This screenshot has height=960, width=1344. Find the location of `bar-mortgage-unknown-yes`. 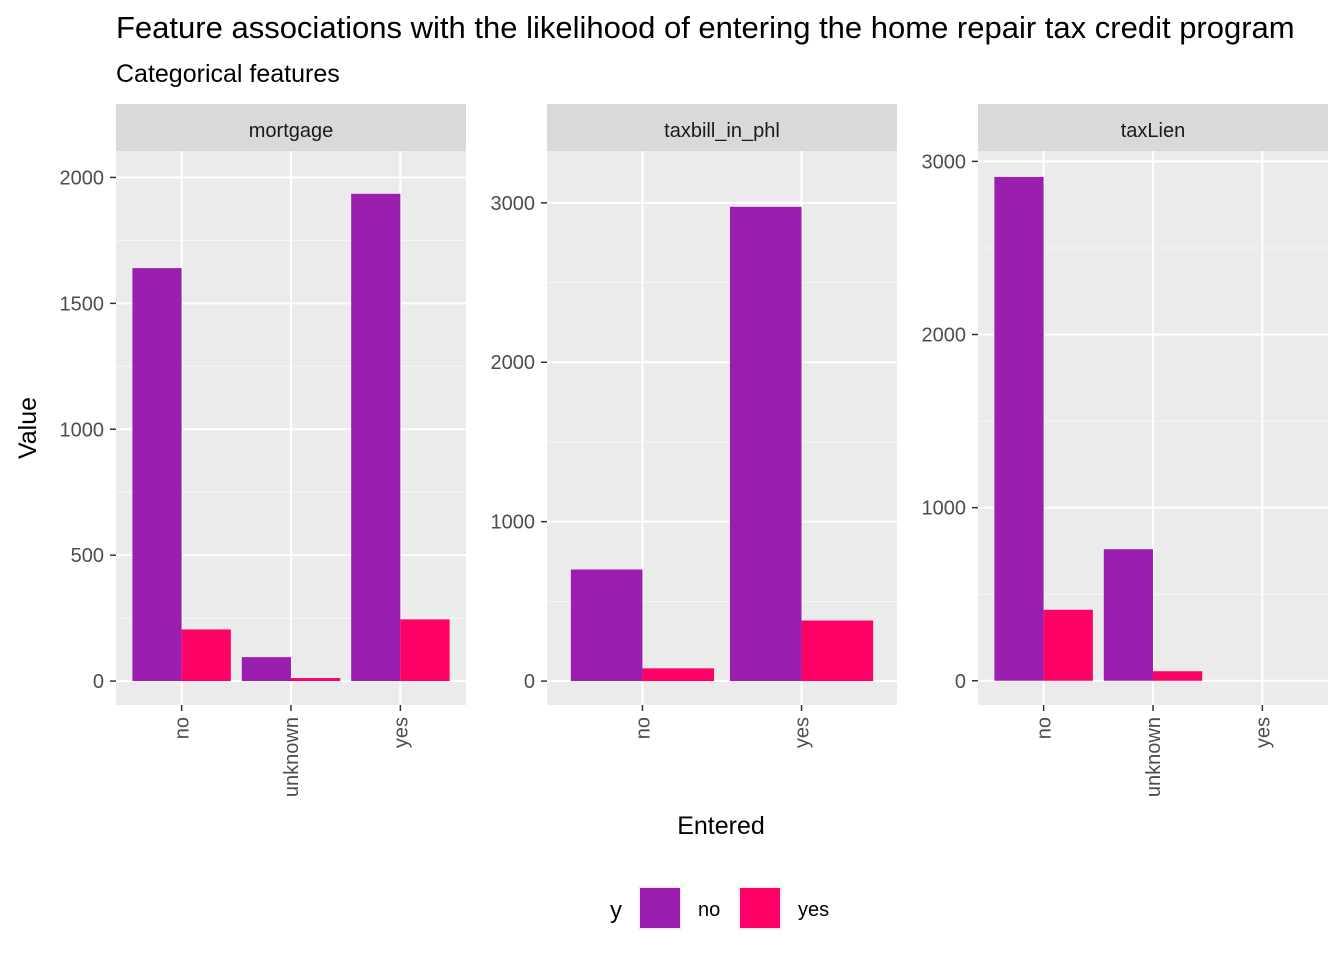

bar-mortgage-unknown-yes is located at coordinates (316, 680).